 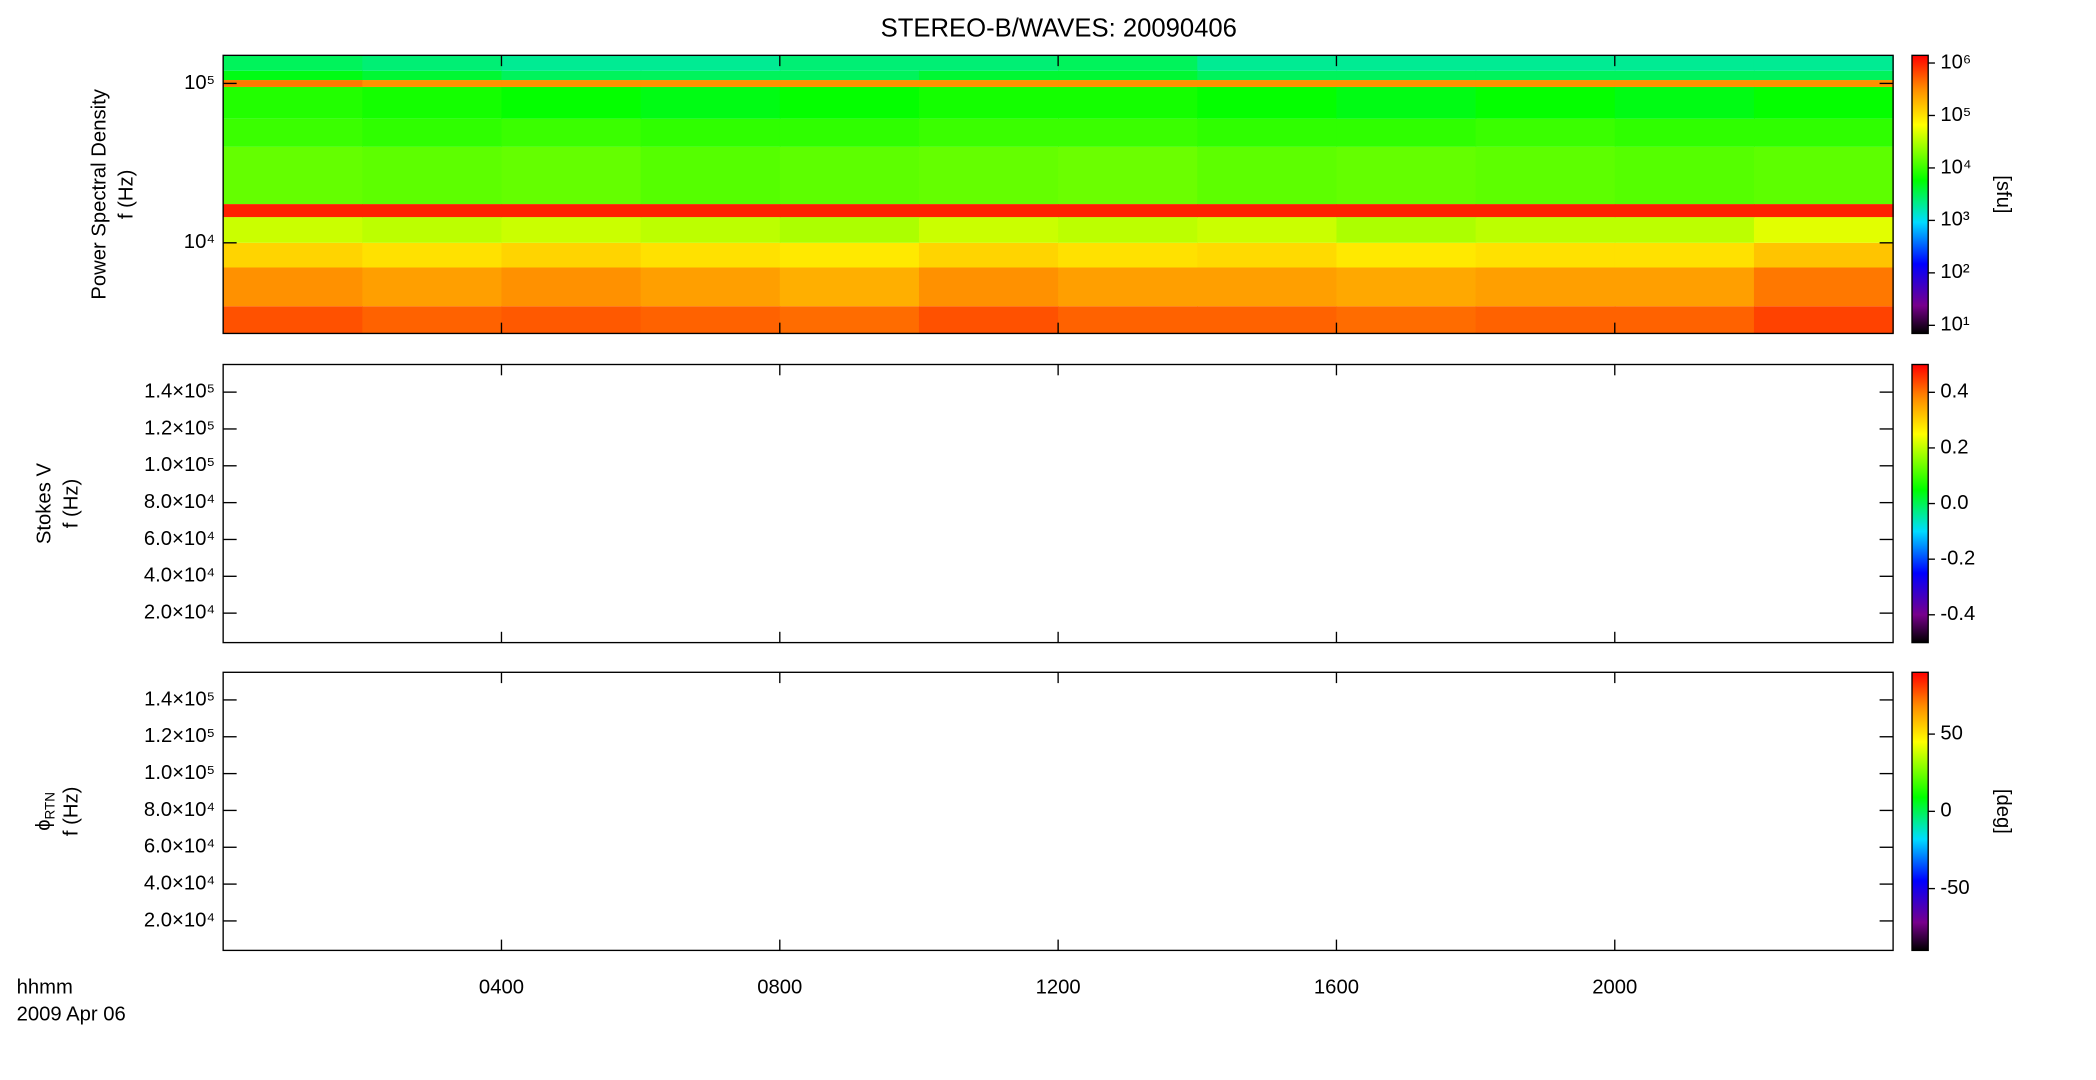 What do you see at coordinates (44, 504) in the screenshot?
I see `y-axis-label: Stokes V` at bounding box center [44, 504].